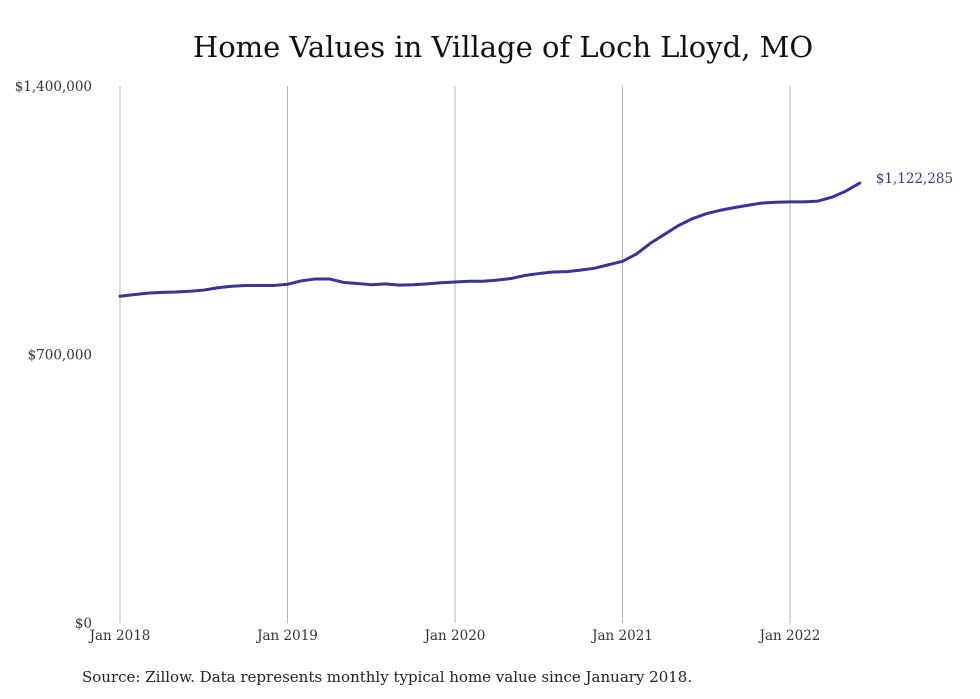  I want to click on x-tick-label: Jan 2020, so click(454, 636).